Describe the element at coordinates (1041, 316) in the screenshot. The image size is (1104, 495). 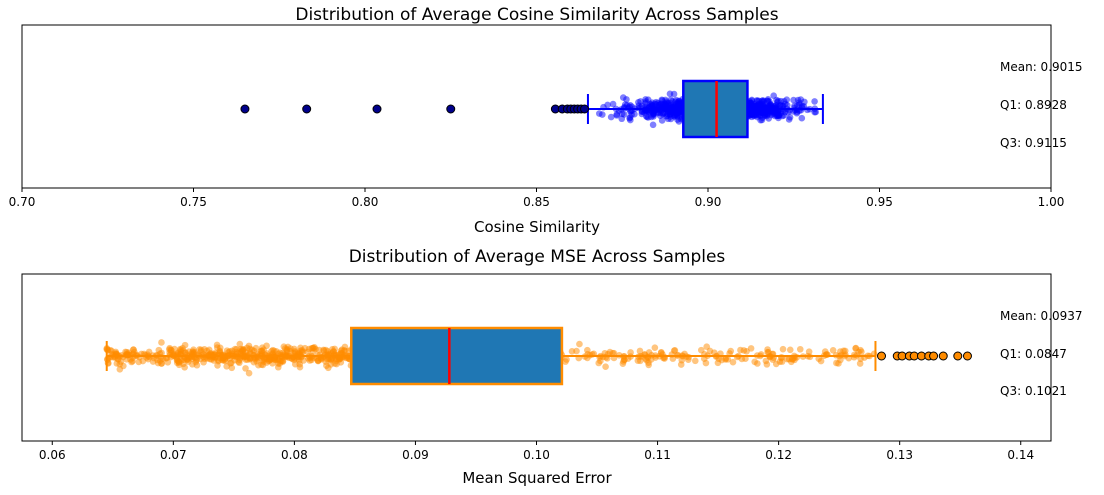
I see `chart-2-stat-mean: Mean: 0.0937` at that location.